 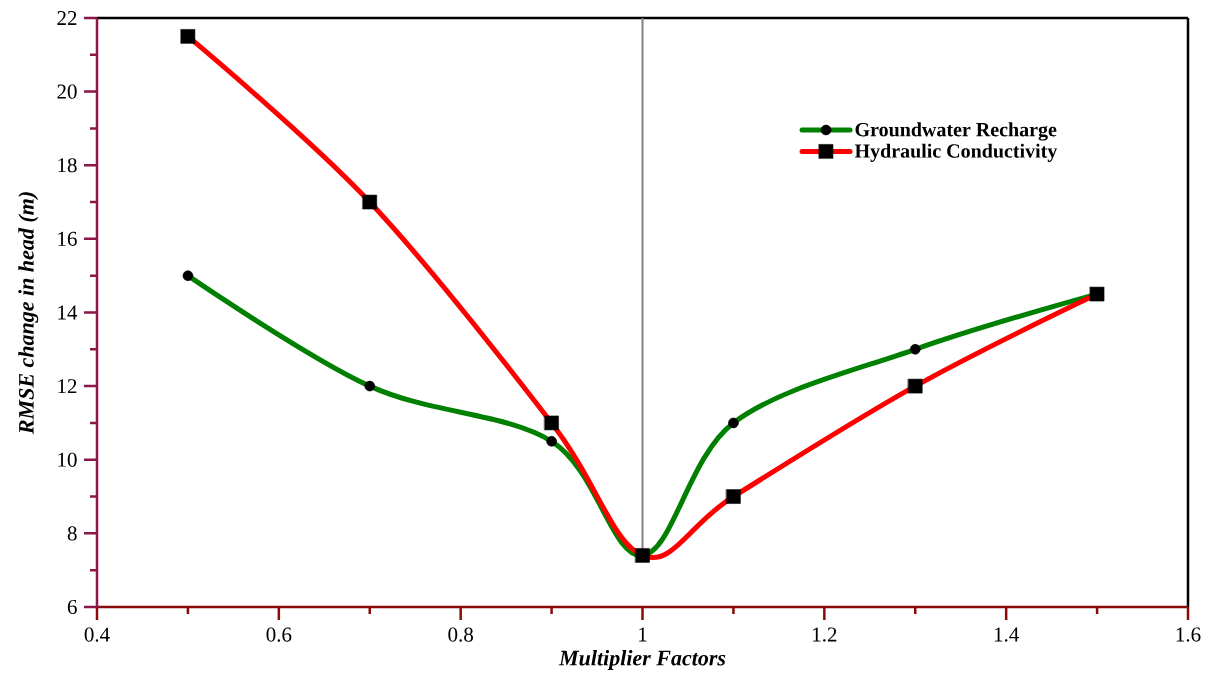 I want to click on x-tick-label: 1.6, so click(x=1188, y=634).